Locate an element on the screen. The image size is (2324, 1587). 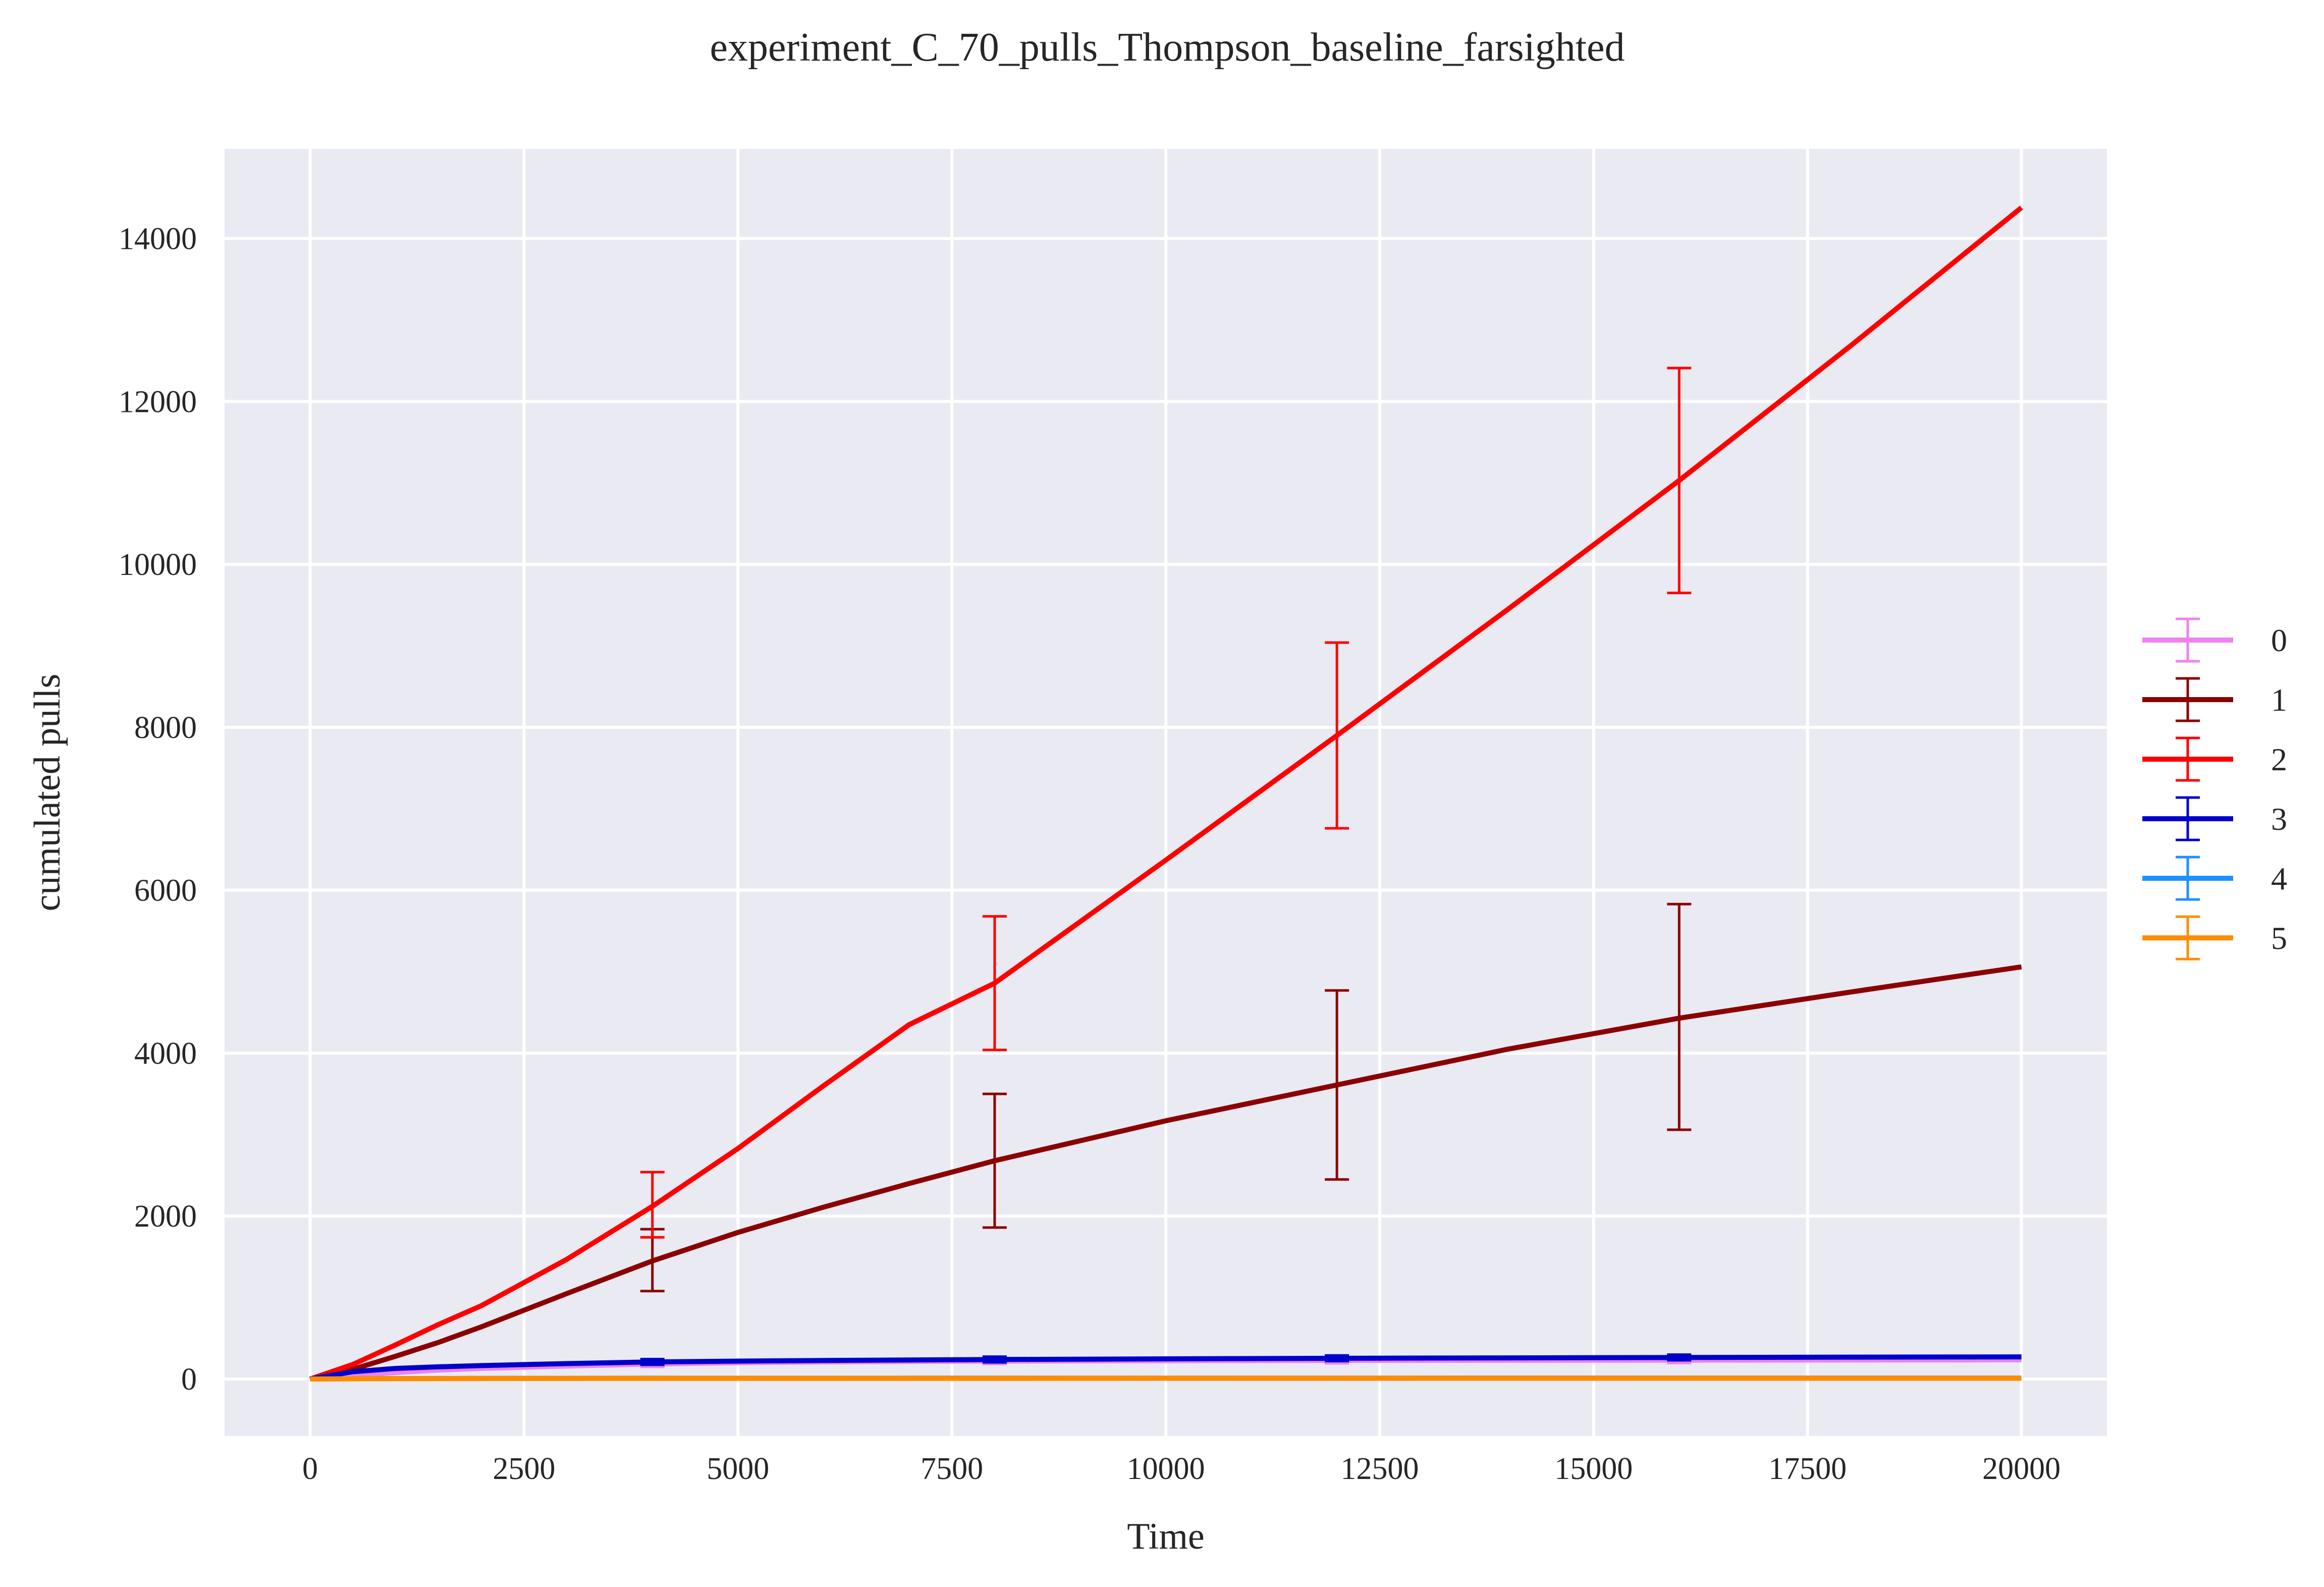
x-tick-label: 17500 is located at coordinates (1808, 1469).